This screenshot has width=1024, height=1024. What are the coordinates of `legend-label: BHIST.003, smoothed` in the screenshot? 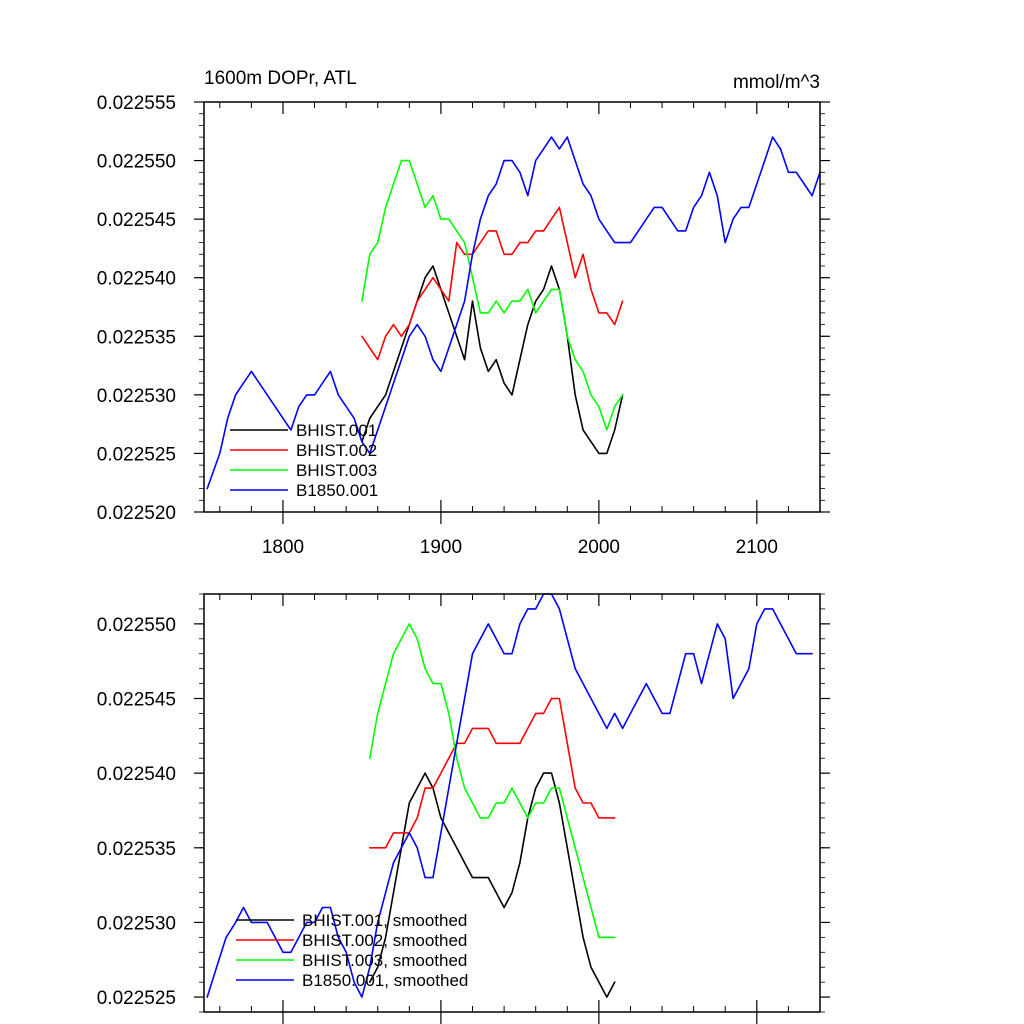 It's located at (384, 960).